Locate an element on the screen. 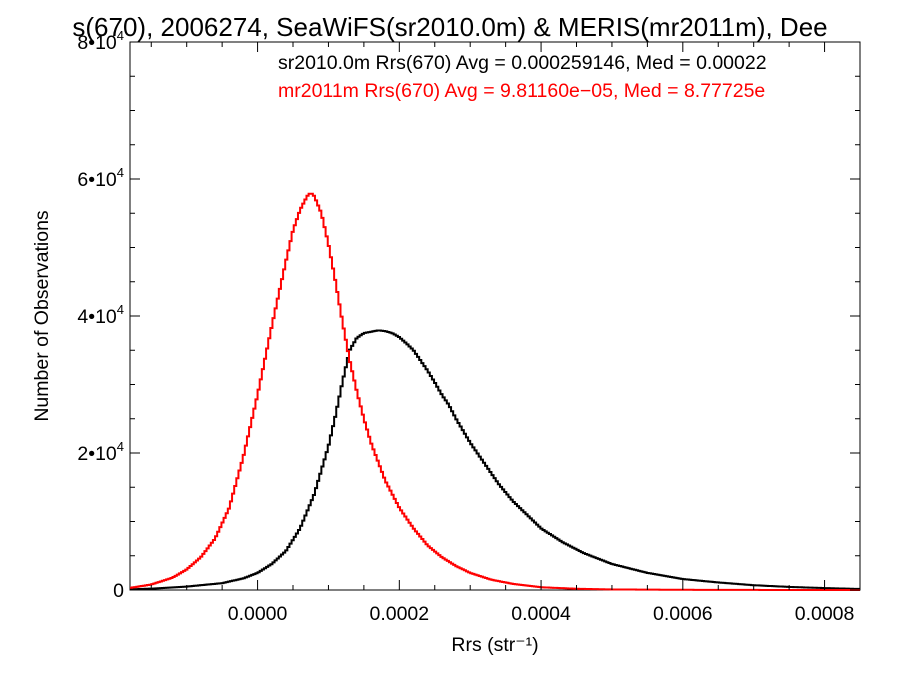 Image resolution: width=900 pixels, height=675 pixels. y-tick-label: 6•104 is located at coordinates (100, 178).